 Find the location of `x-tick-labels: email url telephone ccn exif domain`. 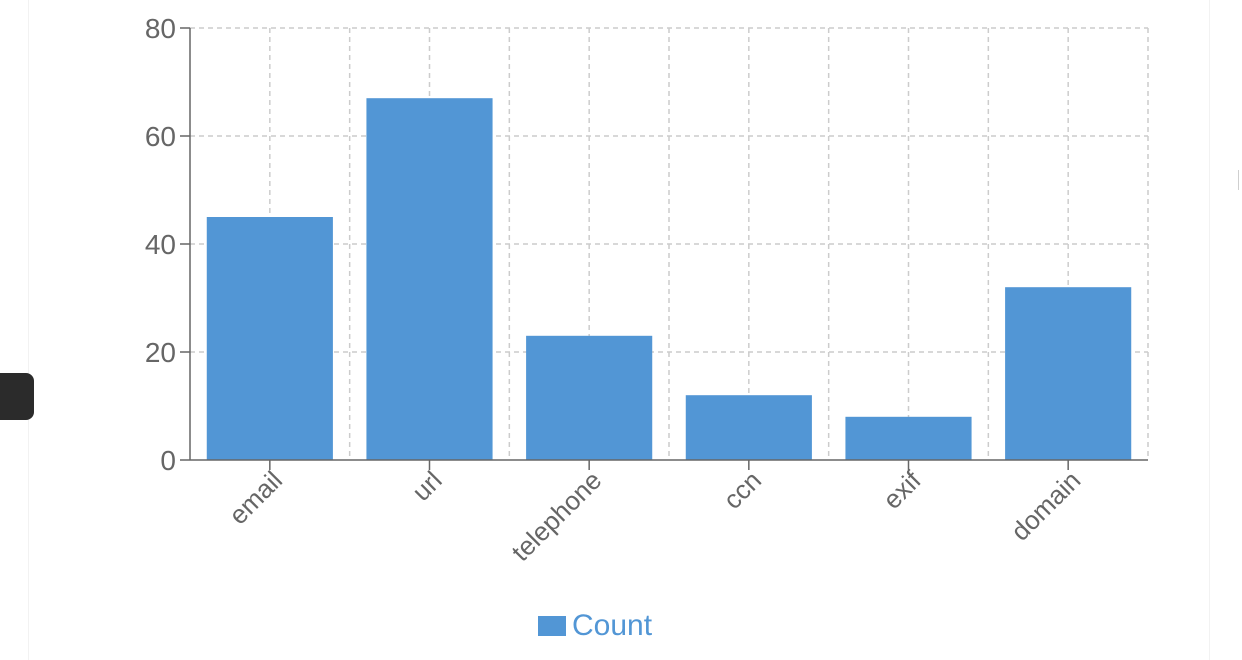

x-tick-labels: email url telephone ccn exif domain is located at coordinates (654, 515).